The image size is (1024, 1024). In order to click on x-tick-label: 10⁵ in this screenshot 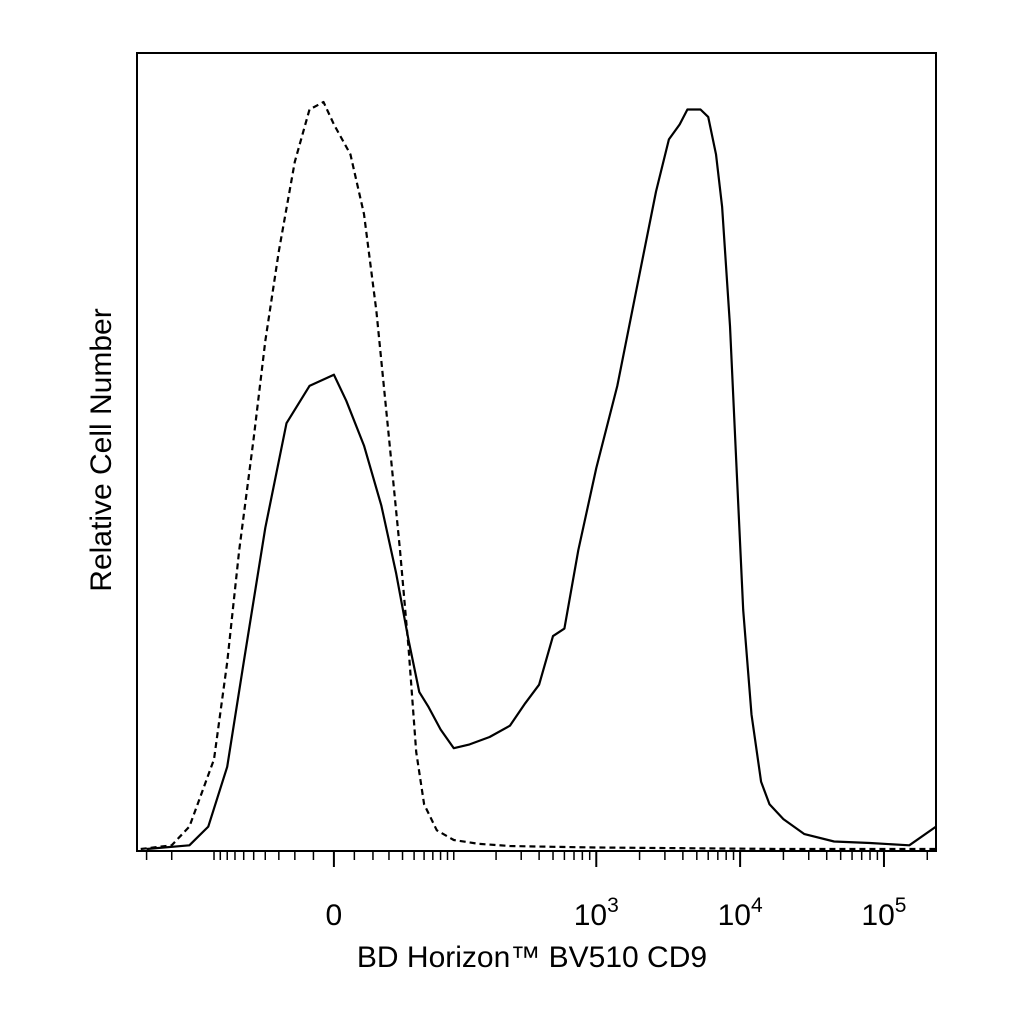, I will do `click(883, 913)`.